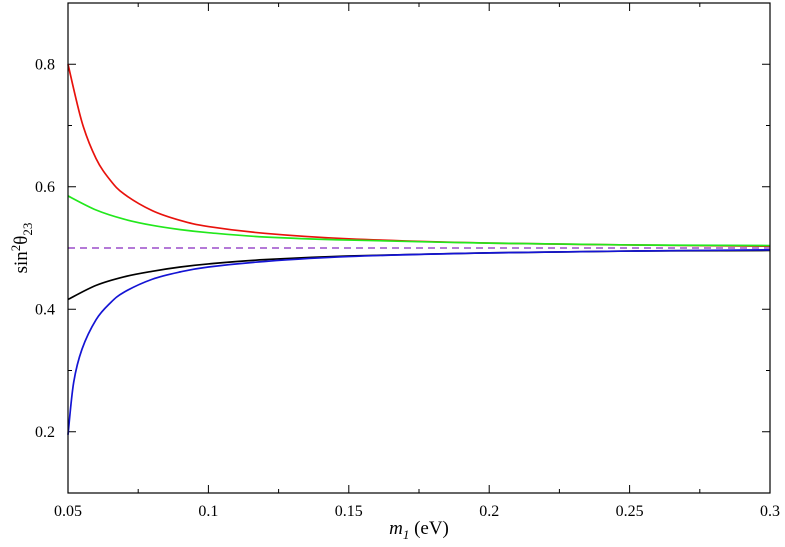 This screenshot has height=547, width=785. I want to click on black-curve, so click(419, 275).